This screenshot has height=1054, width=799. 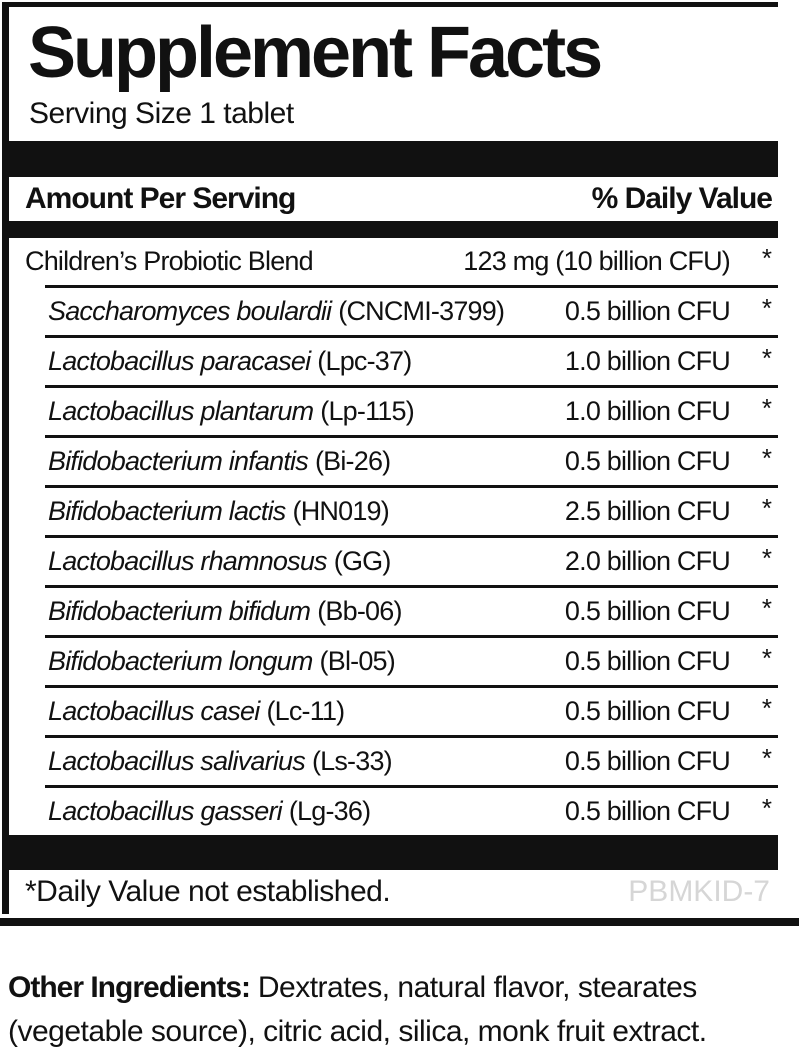 I want to click on ingredient-name: Bifidobacterium lactis (HN019), so click(x=306, y=511).